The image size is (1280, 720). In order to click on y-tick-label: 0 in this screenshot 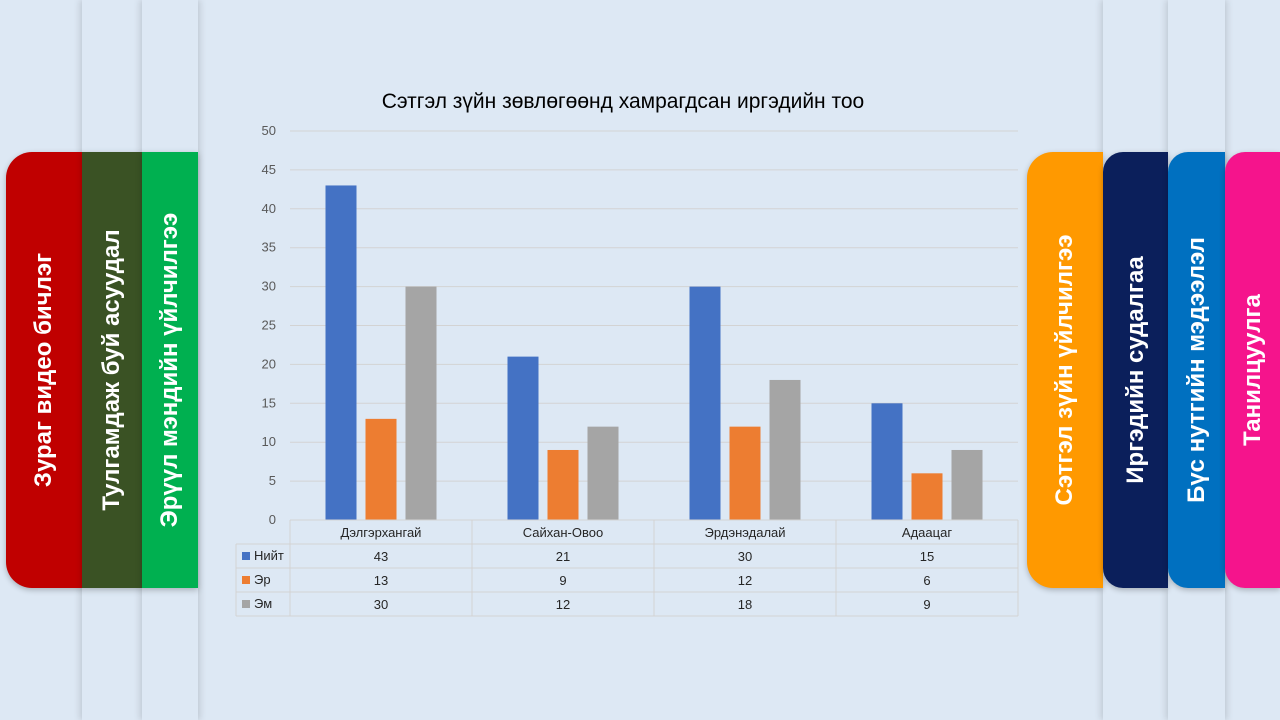, I will do `click(272, 519)`.